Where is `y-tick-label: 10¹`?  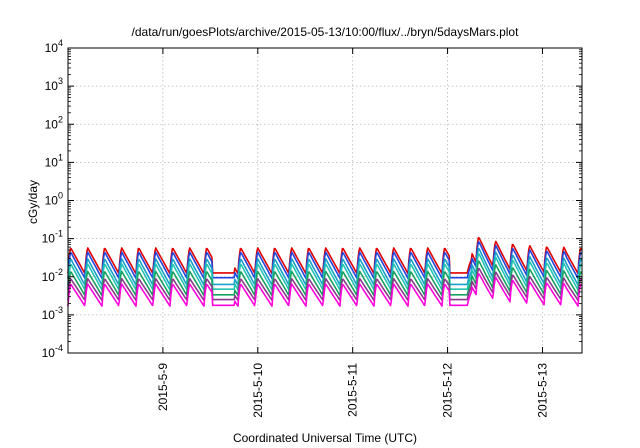
y-tick-label: 10¹ is located at coordinates (54, 160).